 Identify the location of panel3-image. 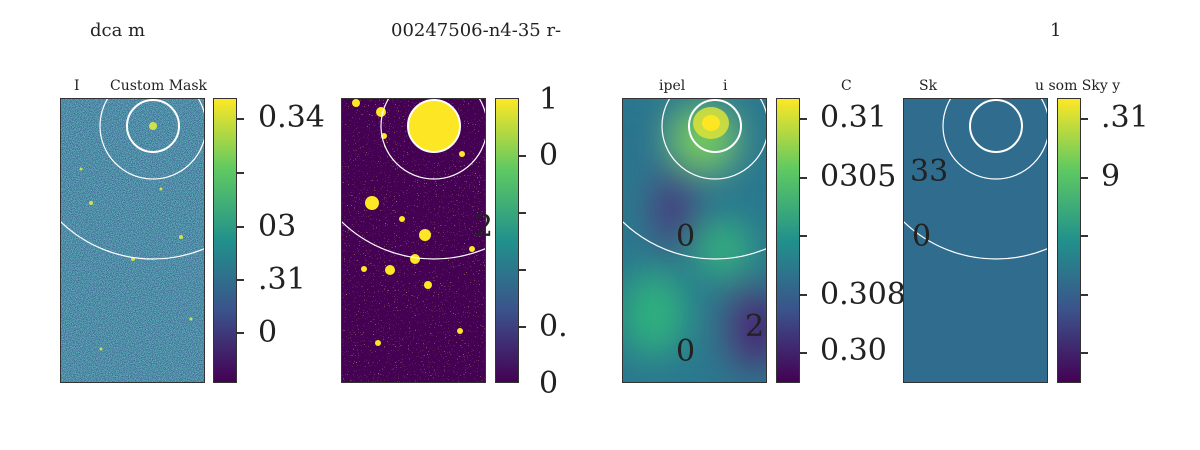
(694, 240).